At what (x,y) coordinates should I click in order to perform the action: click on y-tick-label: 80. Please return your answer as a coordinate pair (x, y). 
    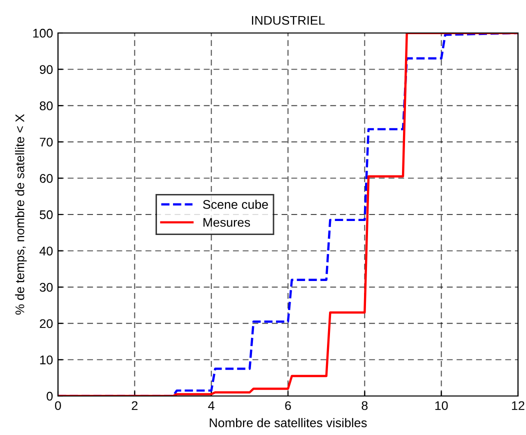
    Looking at the image, I should click on (46, 105).